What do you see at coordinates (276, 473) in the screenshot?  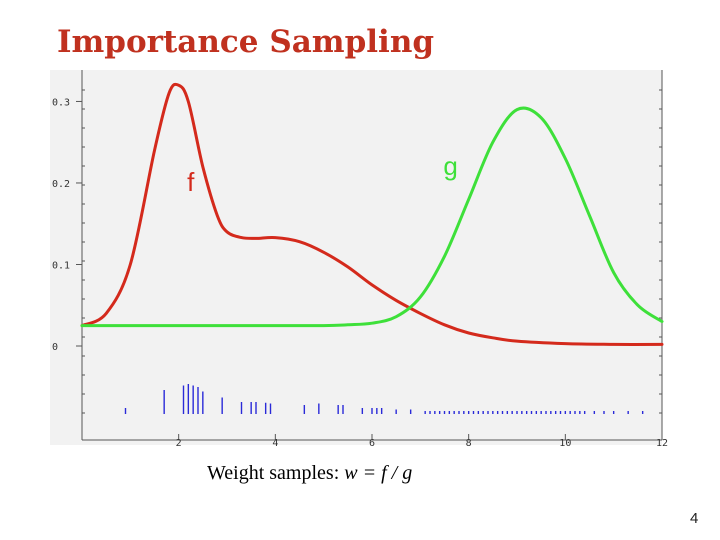 I see `caption-text: Weight samples:` at bounding box center [276, 473].